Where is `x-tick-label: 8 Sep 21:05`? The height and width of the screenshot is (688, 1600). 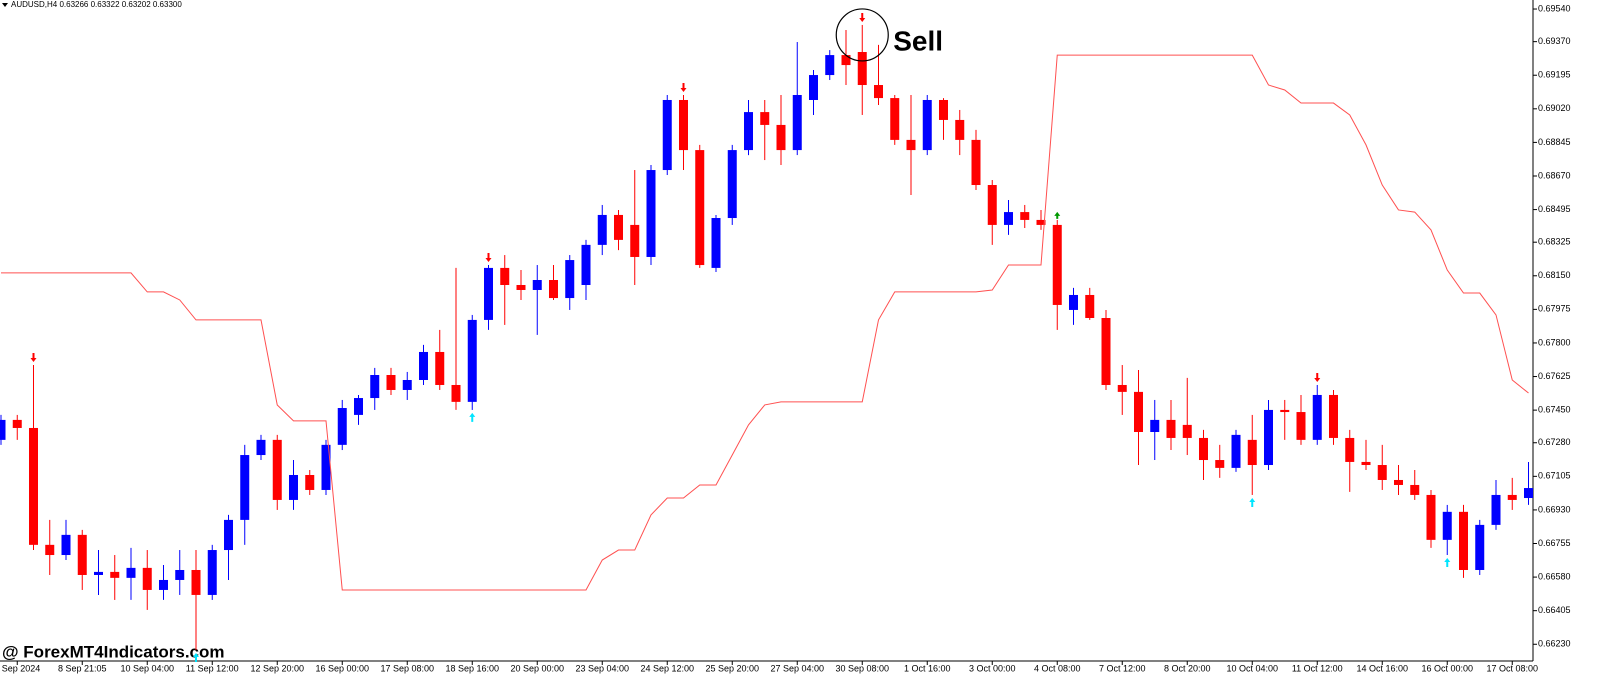
x-tick-label: 8 Sep 21:05 is located at coordinates (82, 668).